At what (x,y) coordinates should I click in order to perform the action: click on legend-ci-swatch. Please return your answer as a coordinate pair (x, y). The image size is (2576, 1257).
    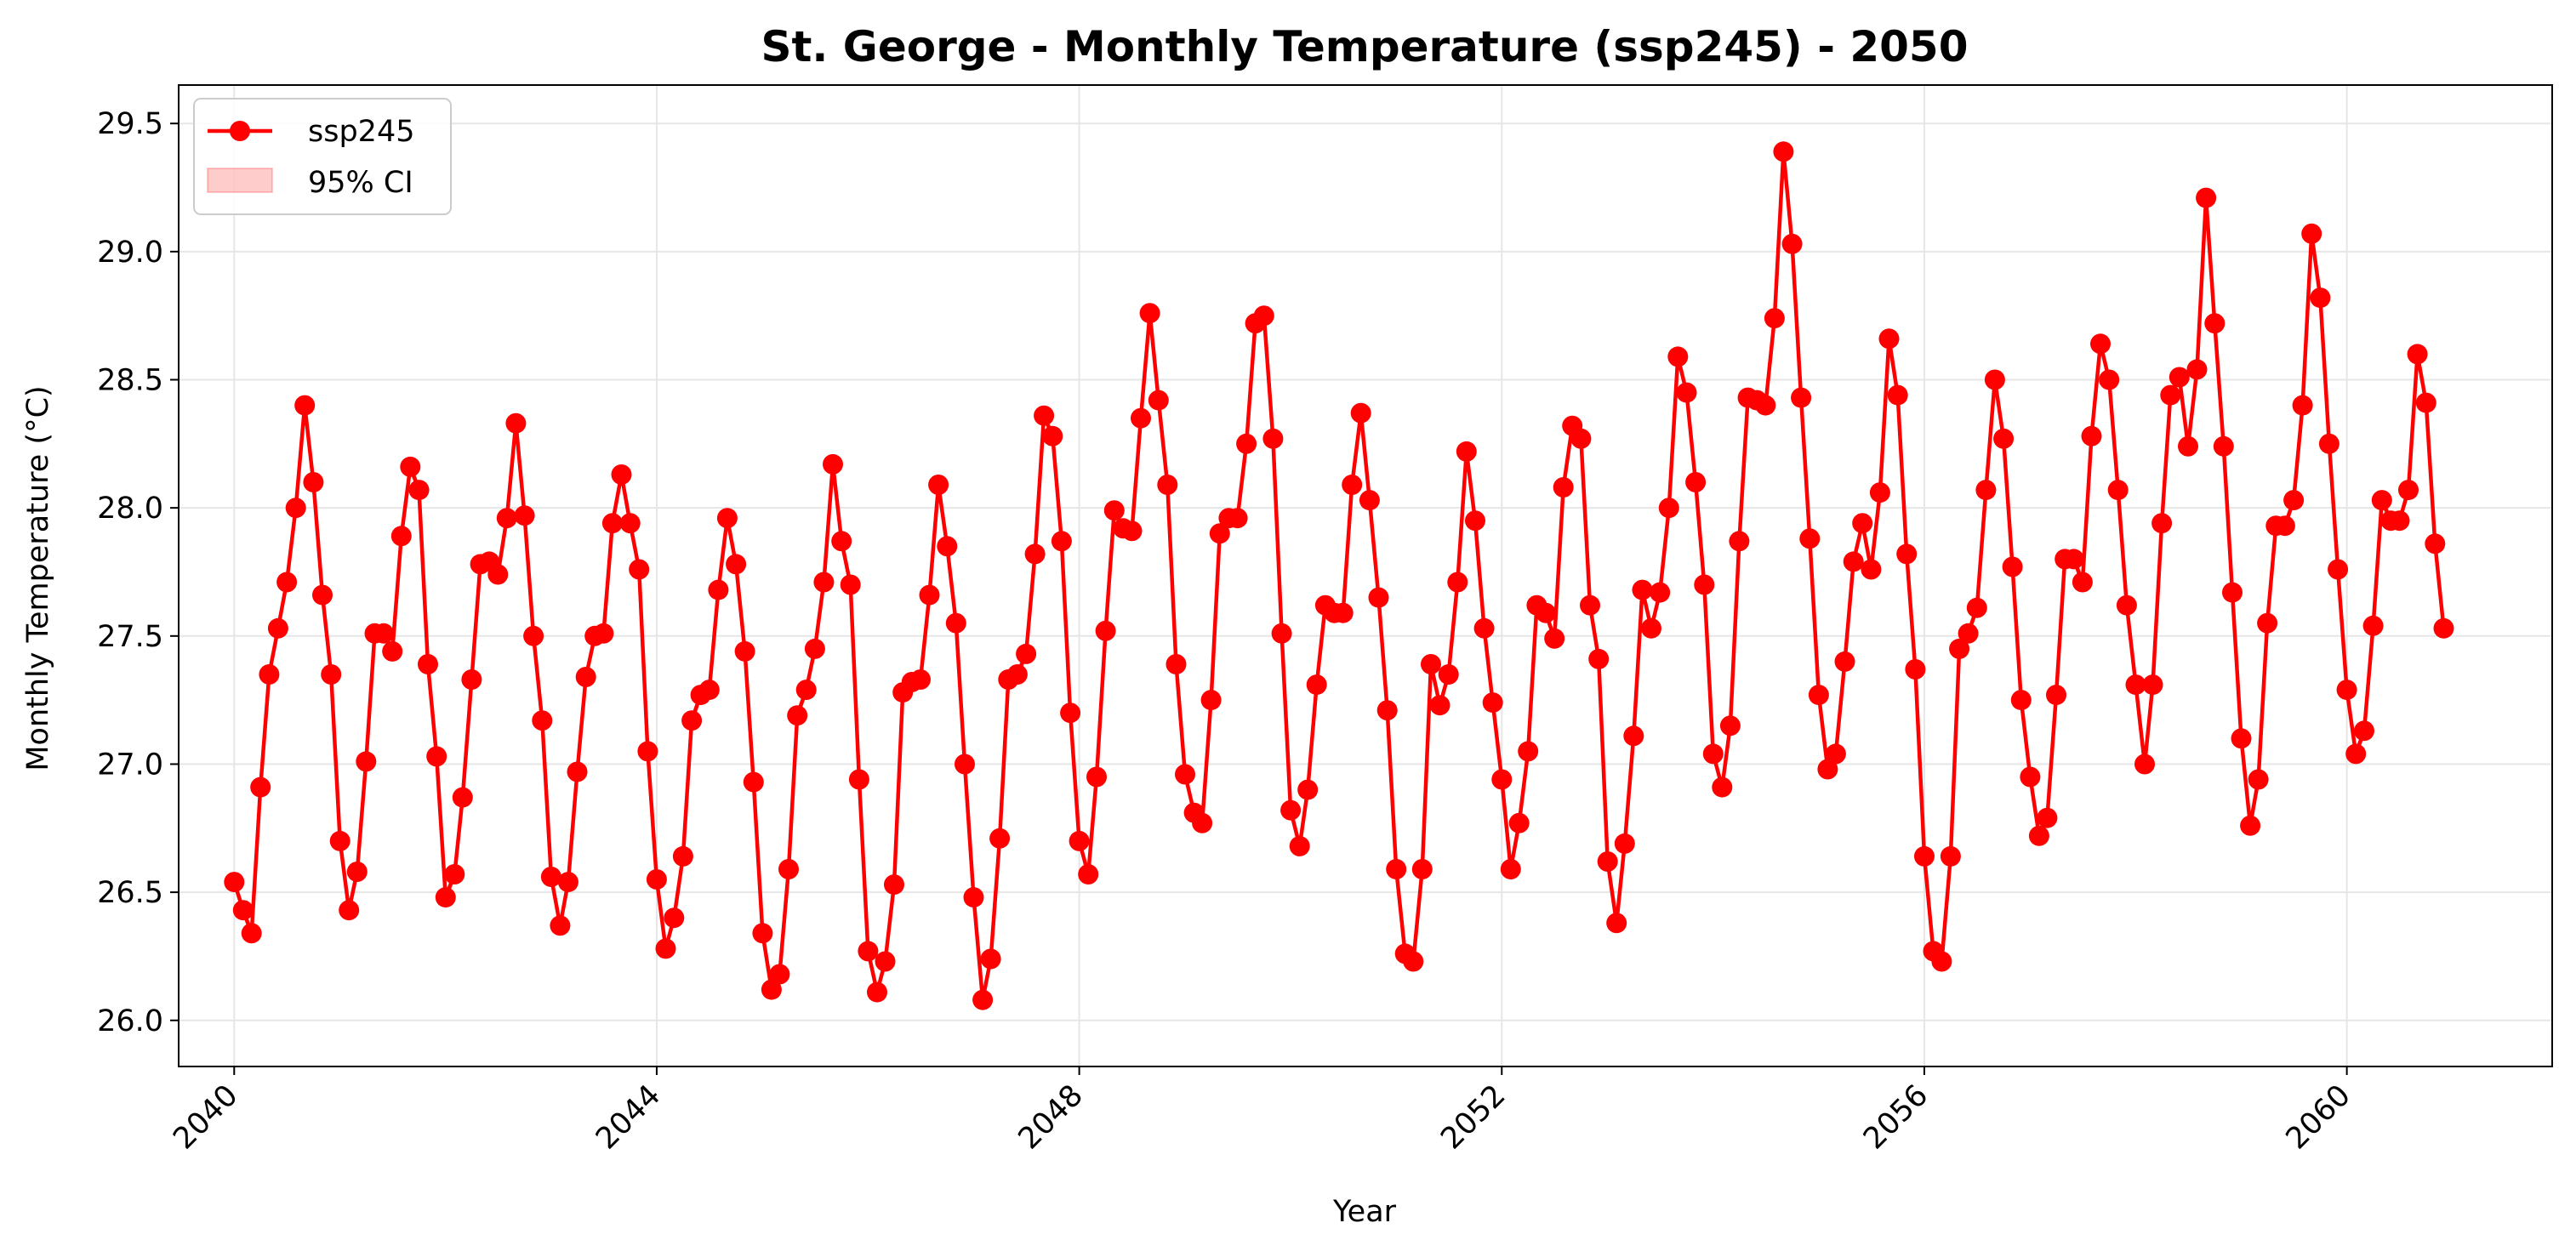
    Looking at the image, I should click on (240, 180).